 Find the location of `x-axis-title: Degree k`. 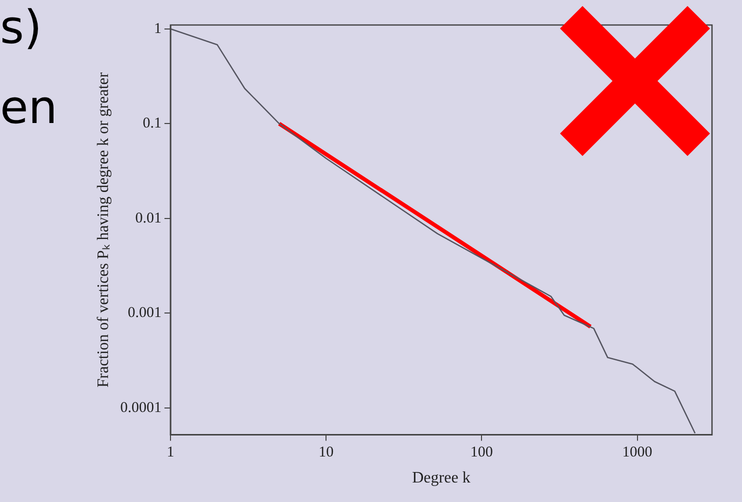

x-axis-title: Degree k is located at coordinates (441, 478).